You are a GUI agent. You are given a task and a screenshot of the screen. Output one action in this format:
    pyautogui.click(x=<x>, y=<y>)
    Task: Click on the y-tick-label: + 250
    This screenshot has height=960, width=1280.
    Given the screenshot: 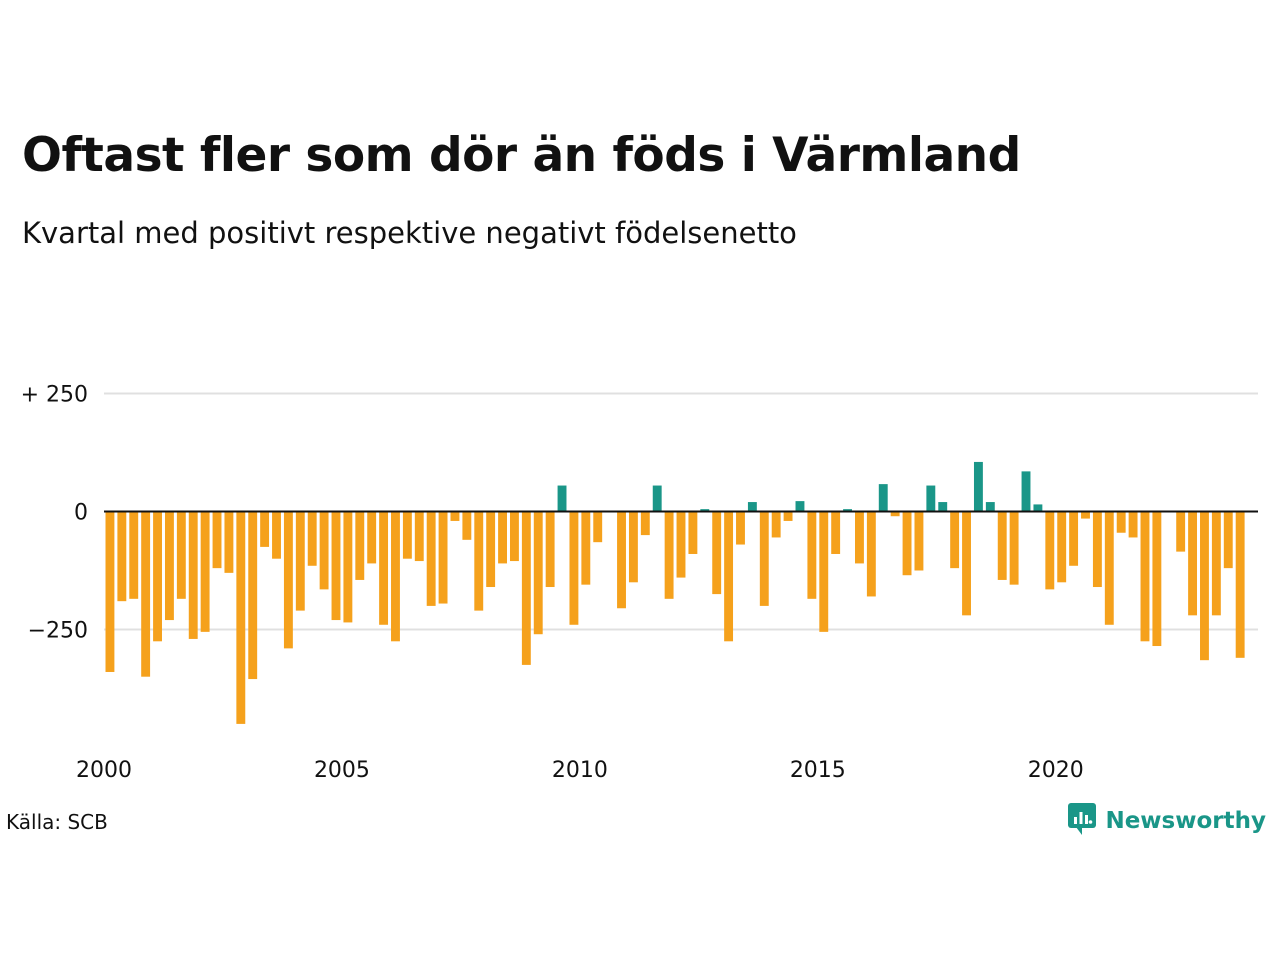 What is the action you would take?
    pyautogui.click(x=54, y=395)
    